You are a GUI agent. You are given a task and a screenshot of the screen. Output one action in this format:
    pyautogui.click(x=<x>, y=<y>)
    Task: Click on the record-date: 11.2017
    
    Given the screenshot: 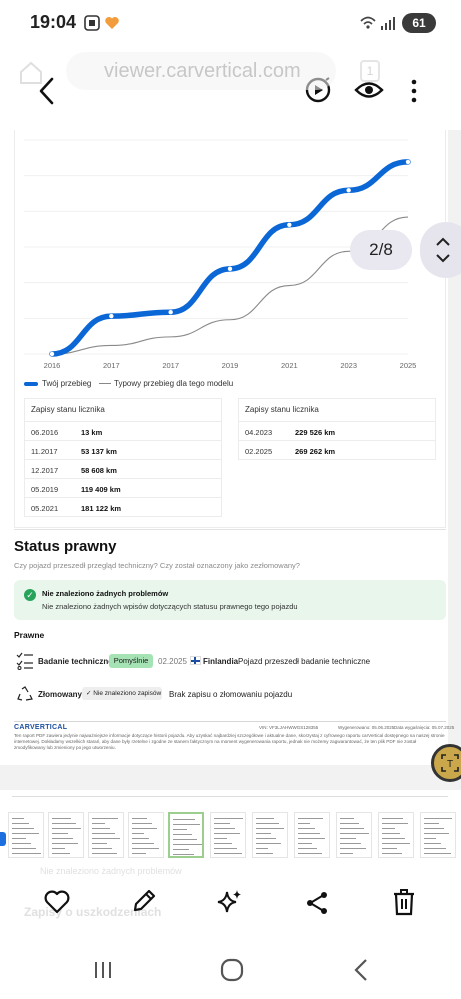 What is the action you would take?
    pyautogui.click(x=44, y=451)
    